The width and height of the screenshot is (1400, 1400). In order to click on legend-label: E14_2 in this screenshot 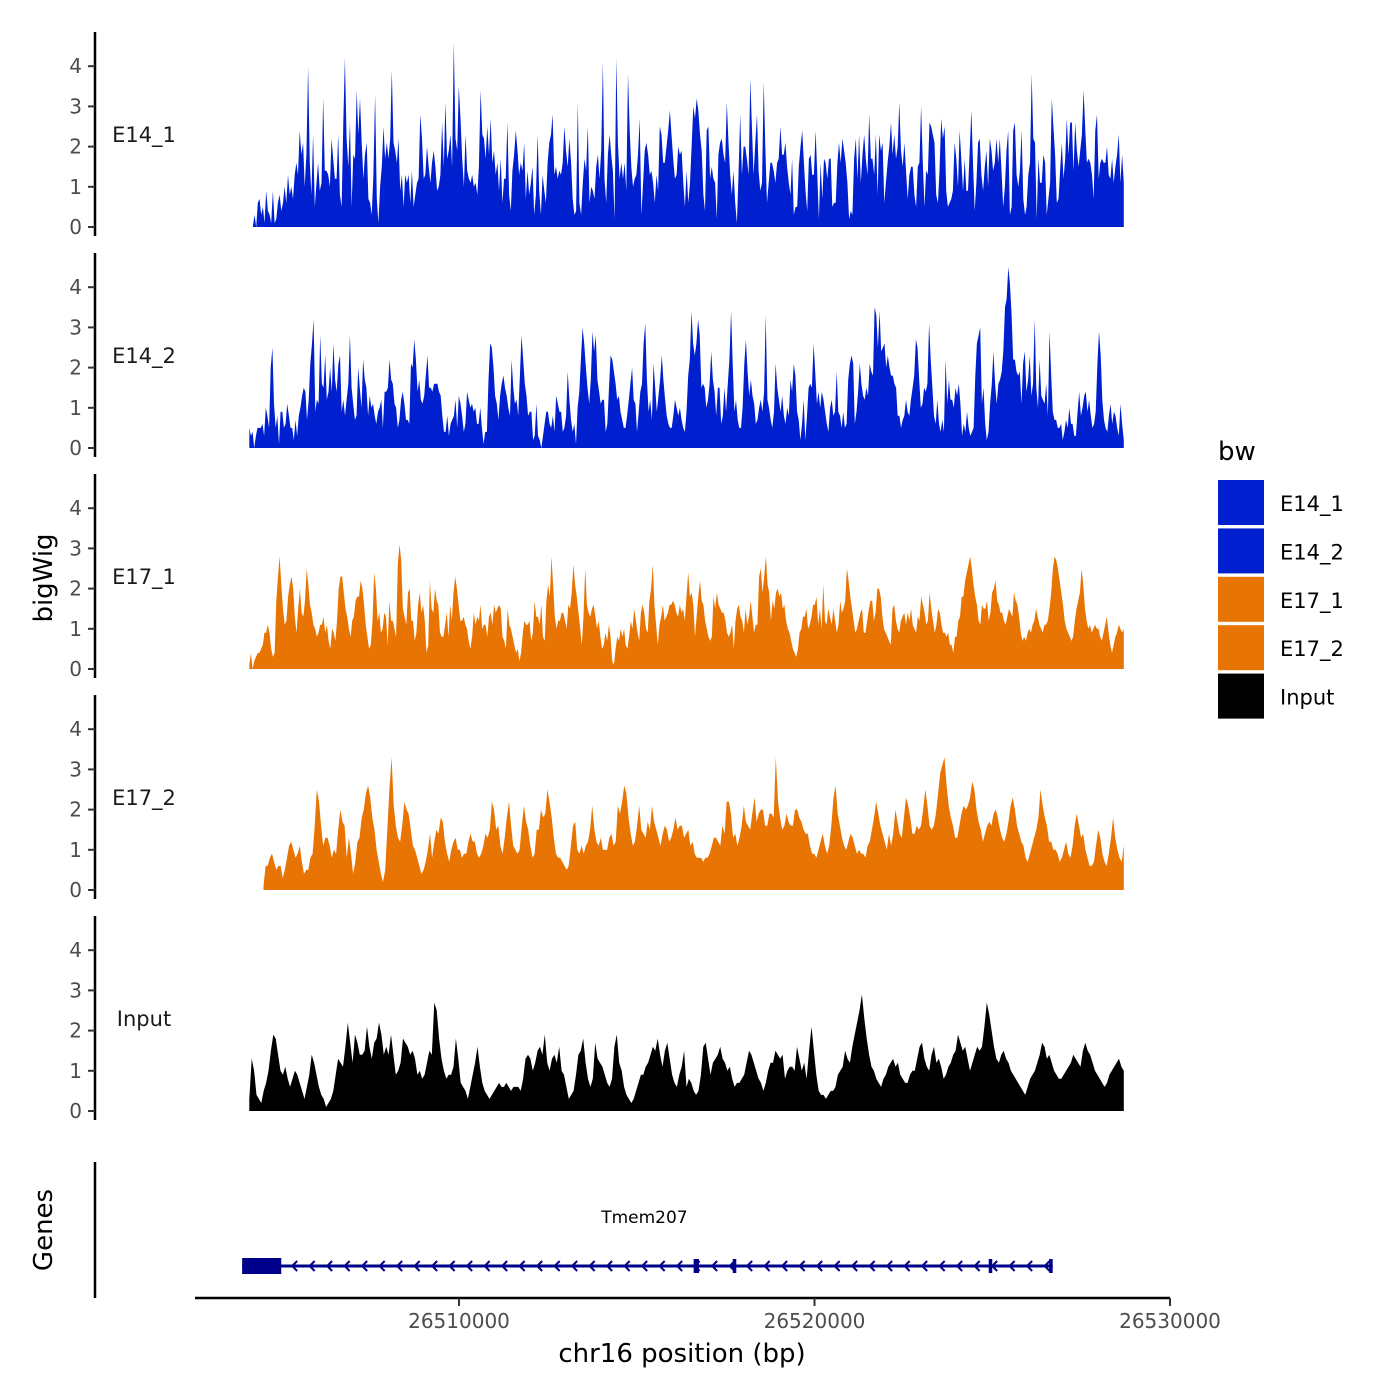, I will do `click(1312, 552)`.